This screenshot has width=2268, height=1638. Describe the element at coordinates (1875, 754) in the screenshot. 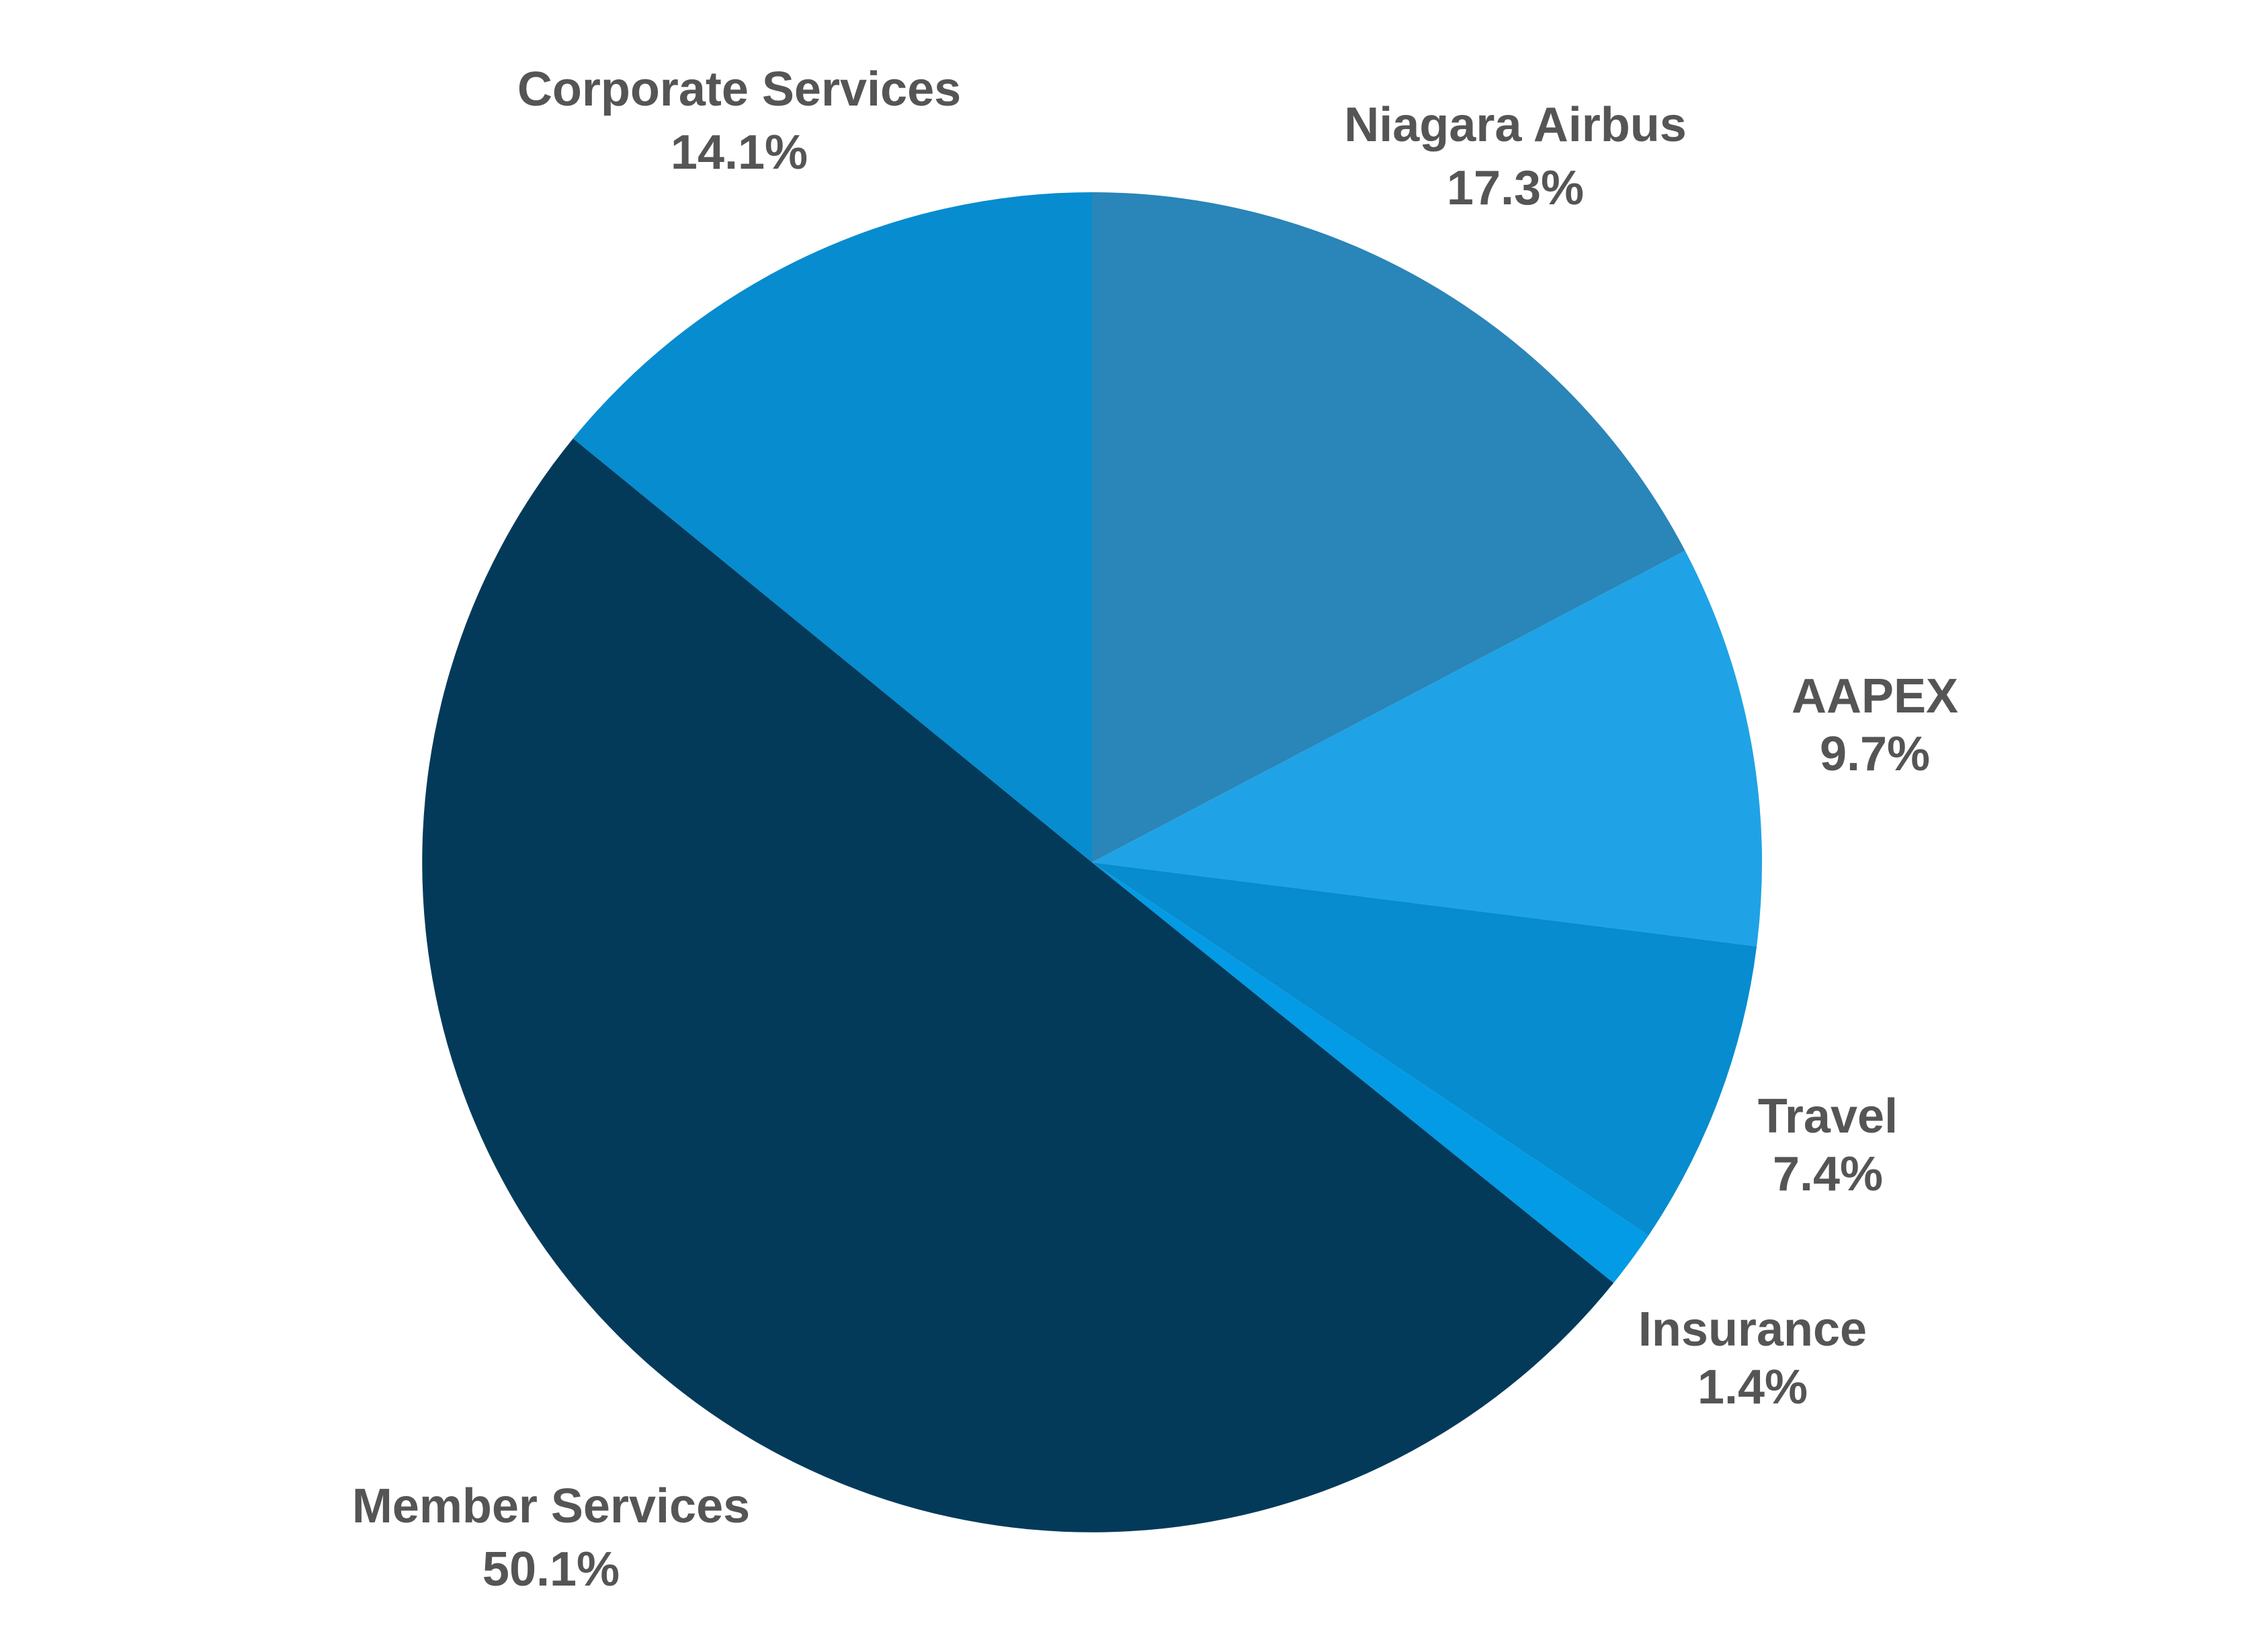

I see `slice-percent-aapex: 9.7%` at that location.